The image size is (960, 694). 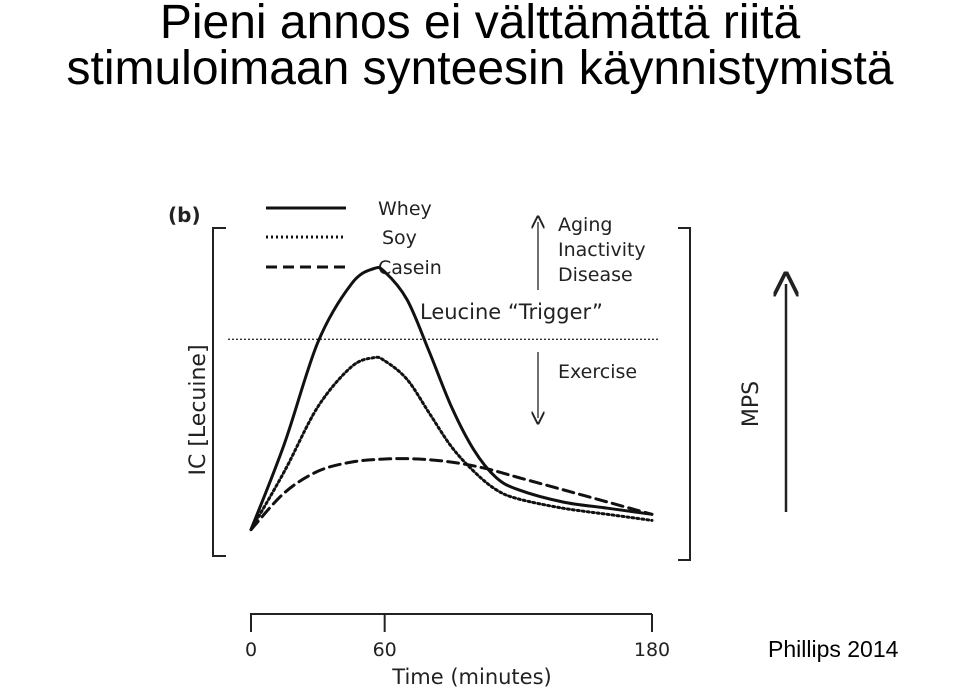 I want to click on x-axis: 0 60 180, so click(x=457, y=637).